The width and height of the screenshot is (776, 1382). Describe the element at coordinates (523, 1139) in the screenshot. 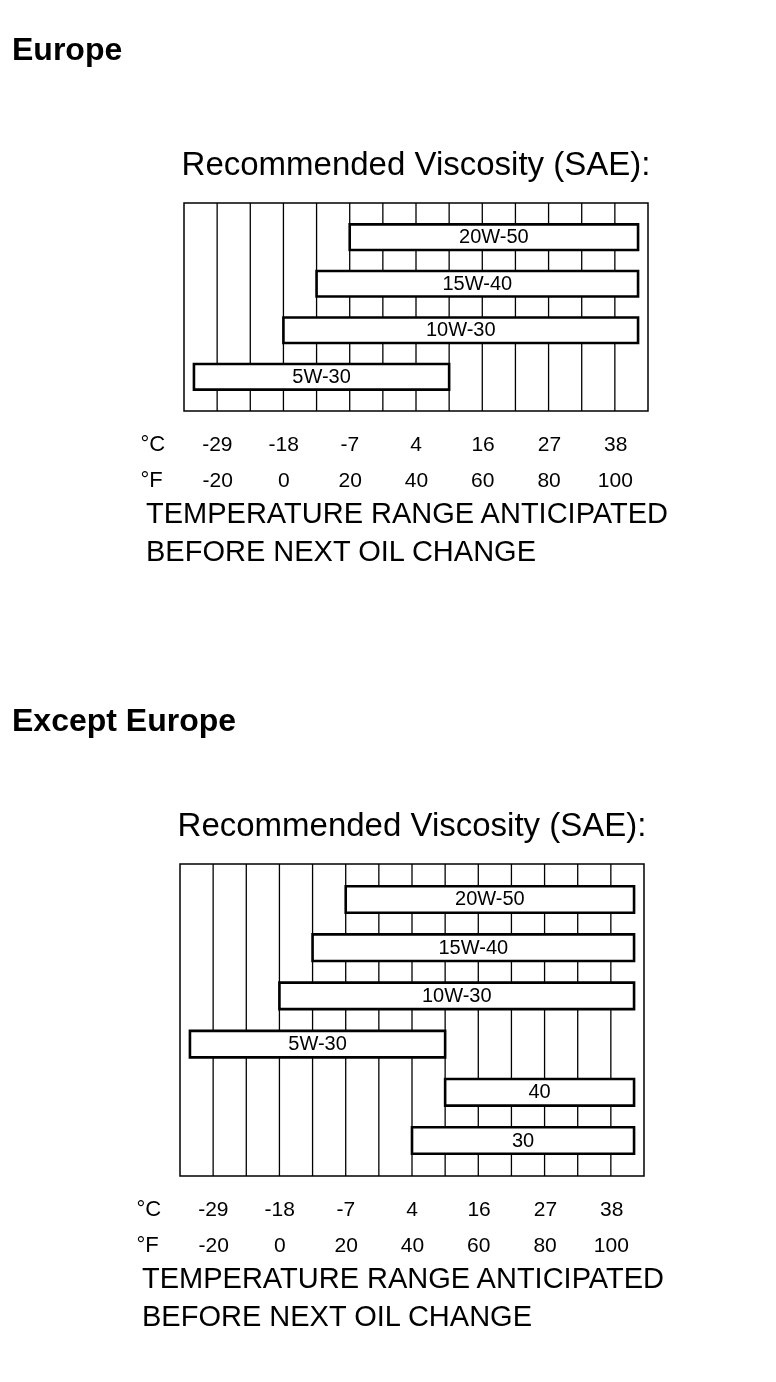

I see `y-tick-label: 30` at that location.